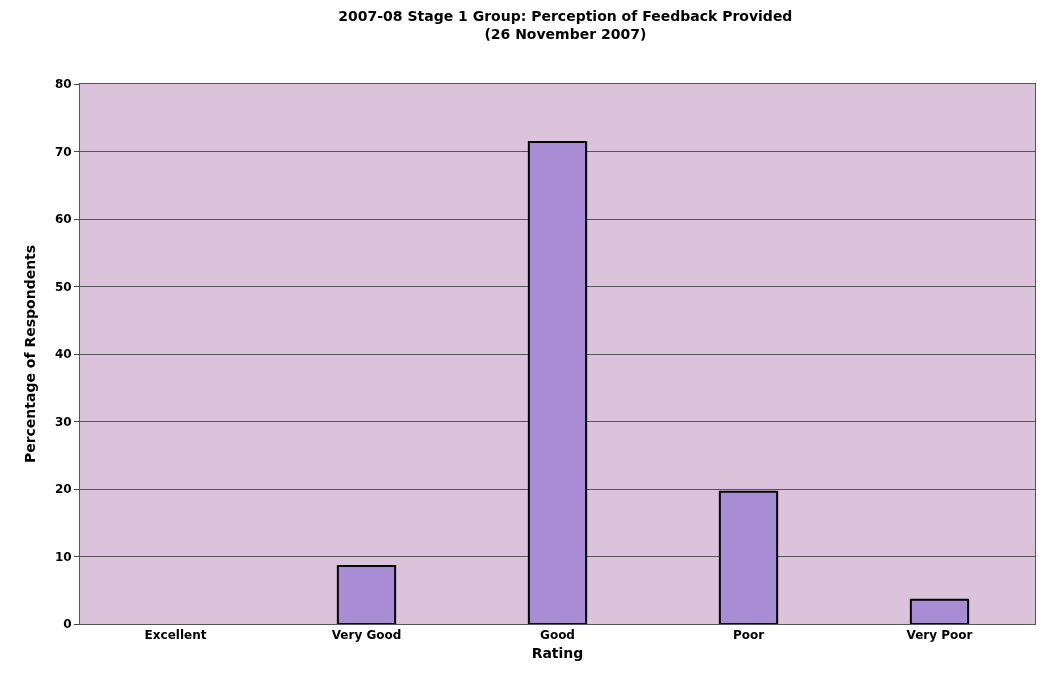 The width and height of the screenshot is (1047, 686). I want to click on y-tick-label: 40, so click(63, 354).